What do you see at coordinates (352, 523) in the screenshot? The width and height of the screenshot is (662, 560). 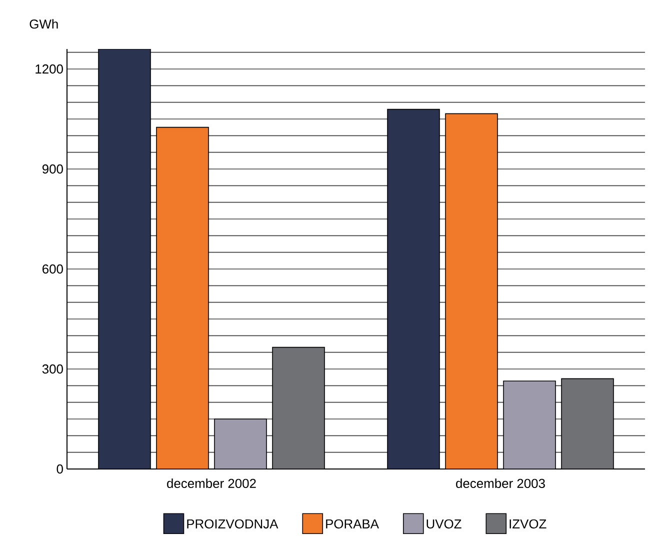 I see `legend-label: PORABA` at bounding box center [352, 523].